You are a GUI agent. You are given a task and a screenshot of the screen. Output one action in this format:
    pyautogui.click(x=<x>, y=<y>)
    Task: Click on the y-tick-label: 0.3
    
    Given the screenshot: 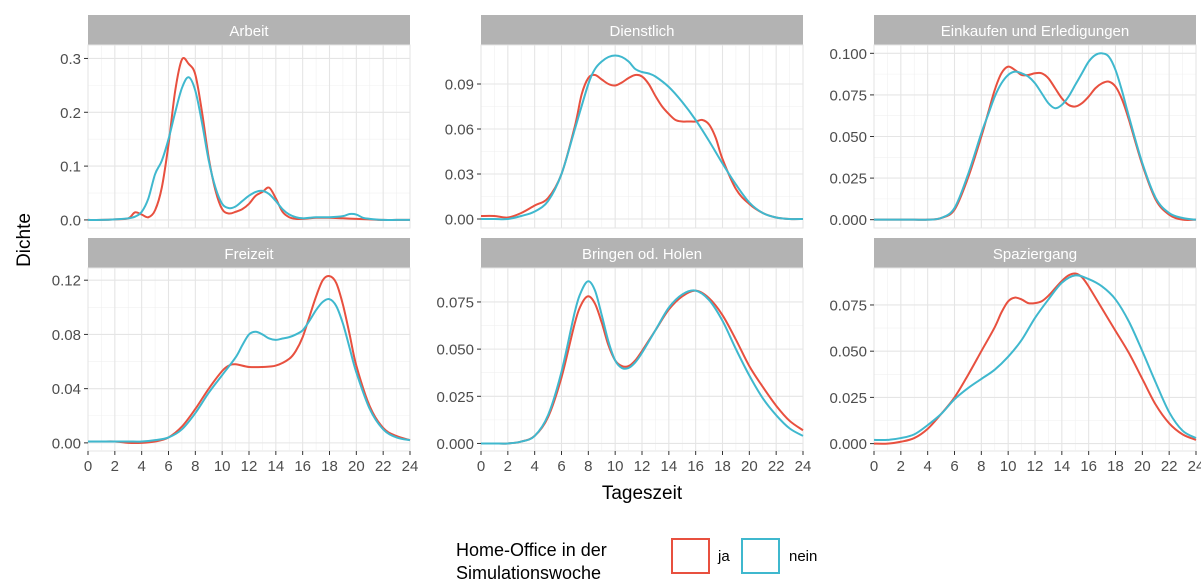 What is the action you would take?
    pyautogui.click(x=70, y=59)
    